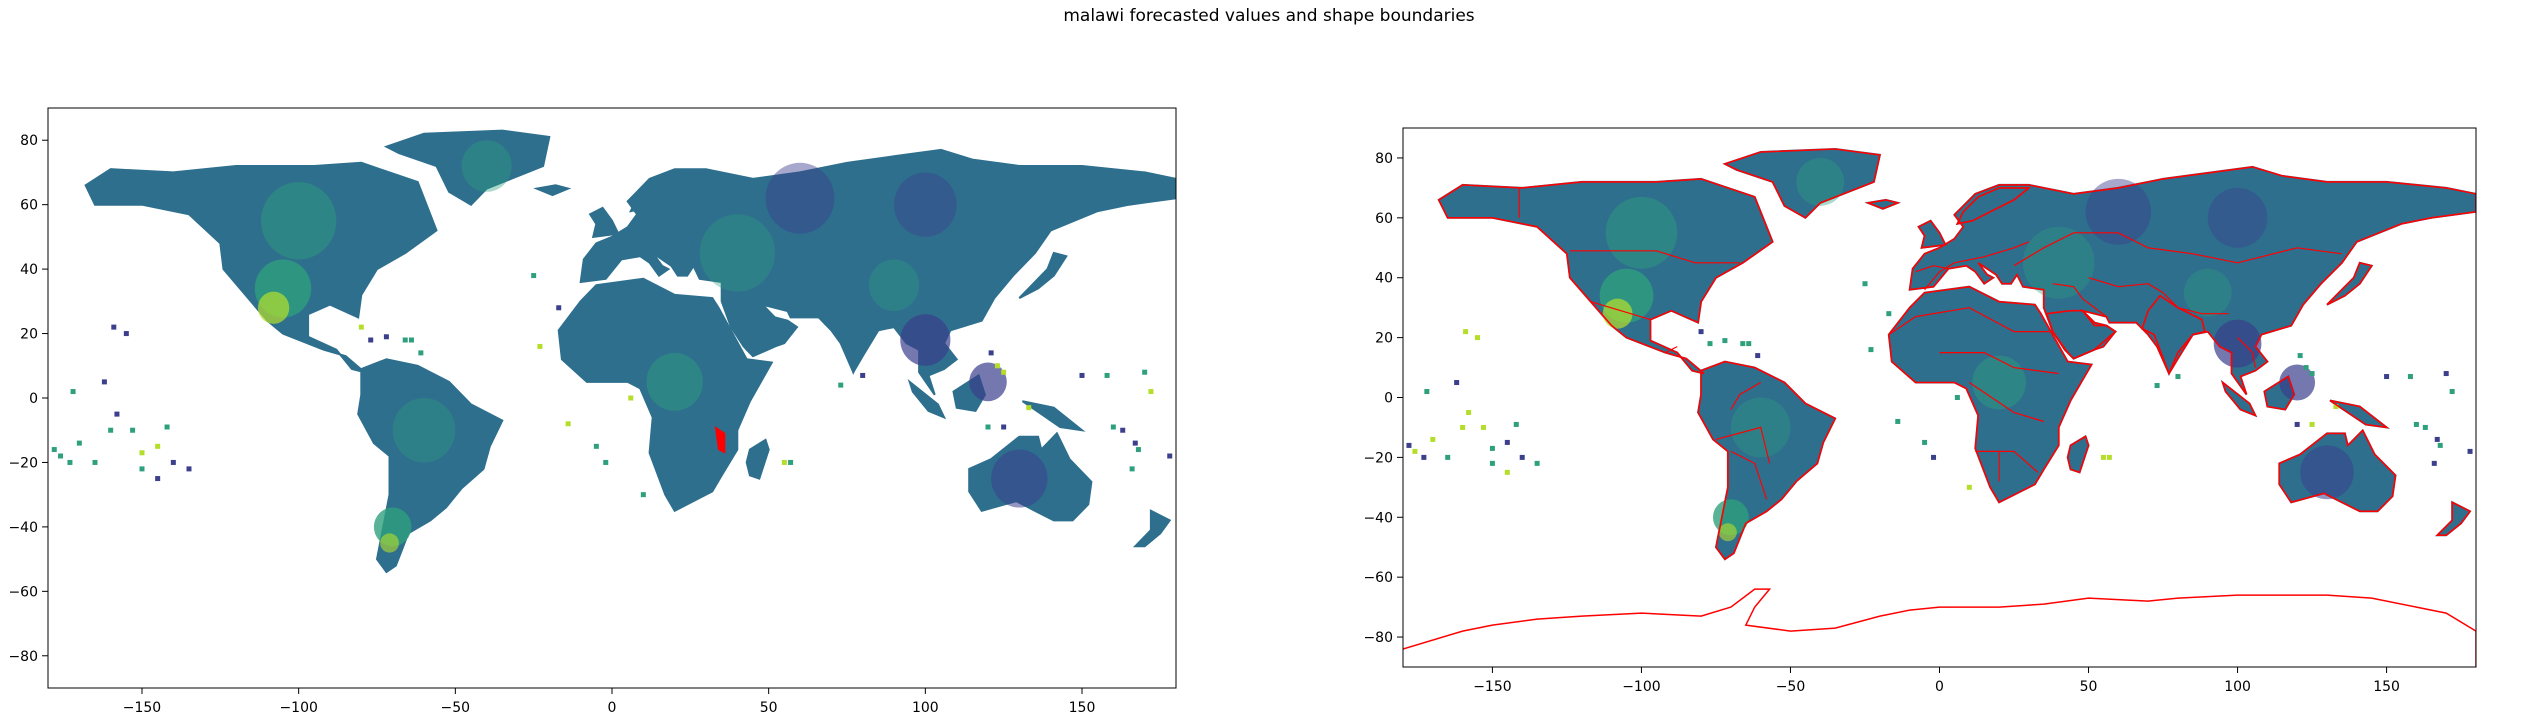 The image size is (2538, 722). Describe the element at coordinates (1883, 204) in the screenshot. I see `right-boundary-iceland` at that location.